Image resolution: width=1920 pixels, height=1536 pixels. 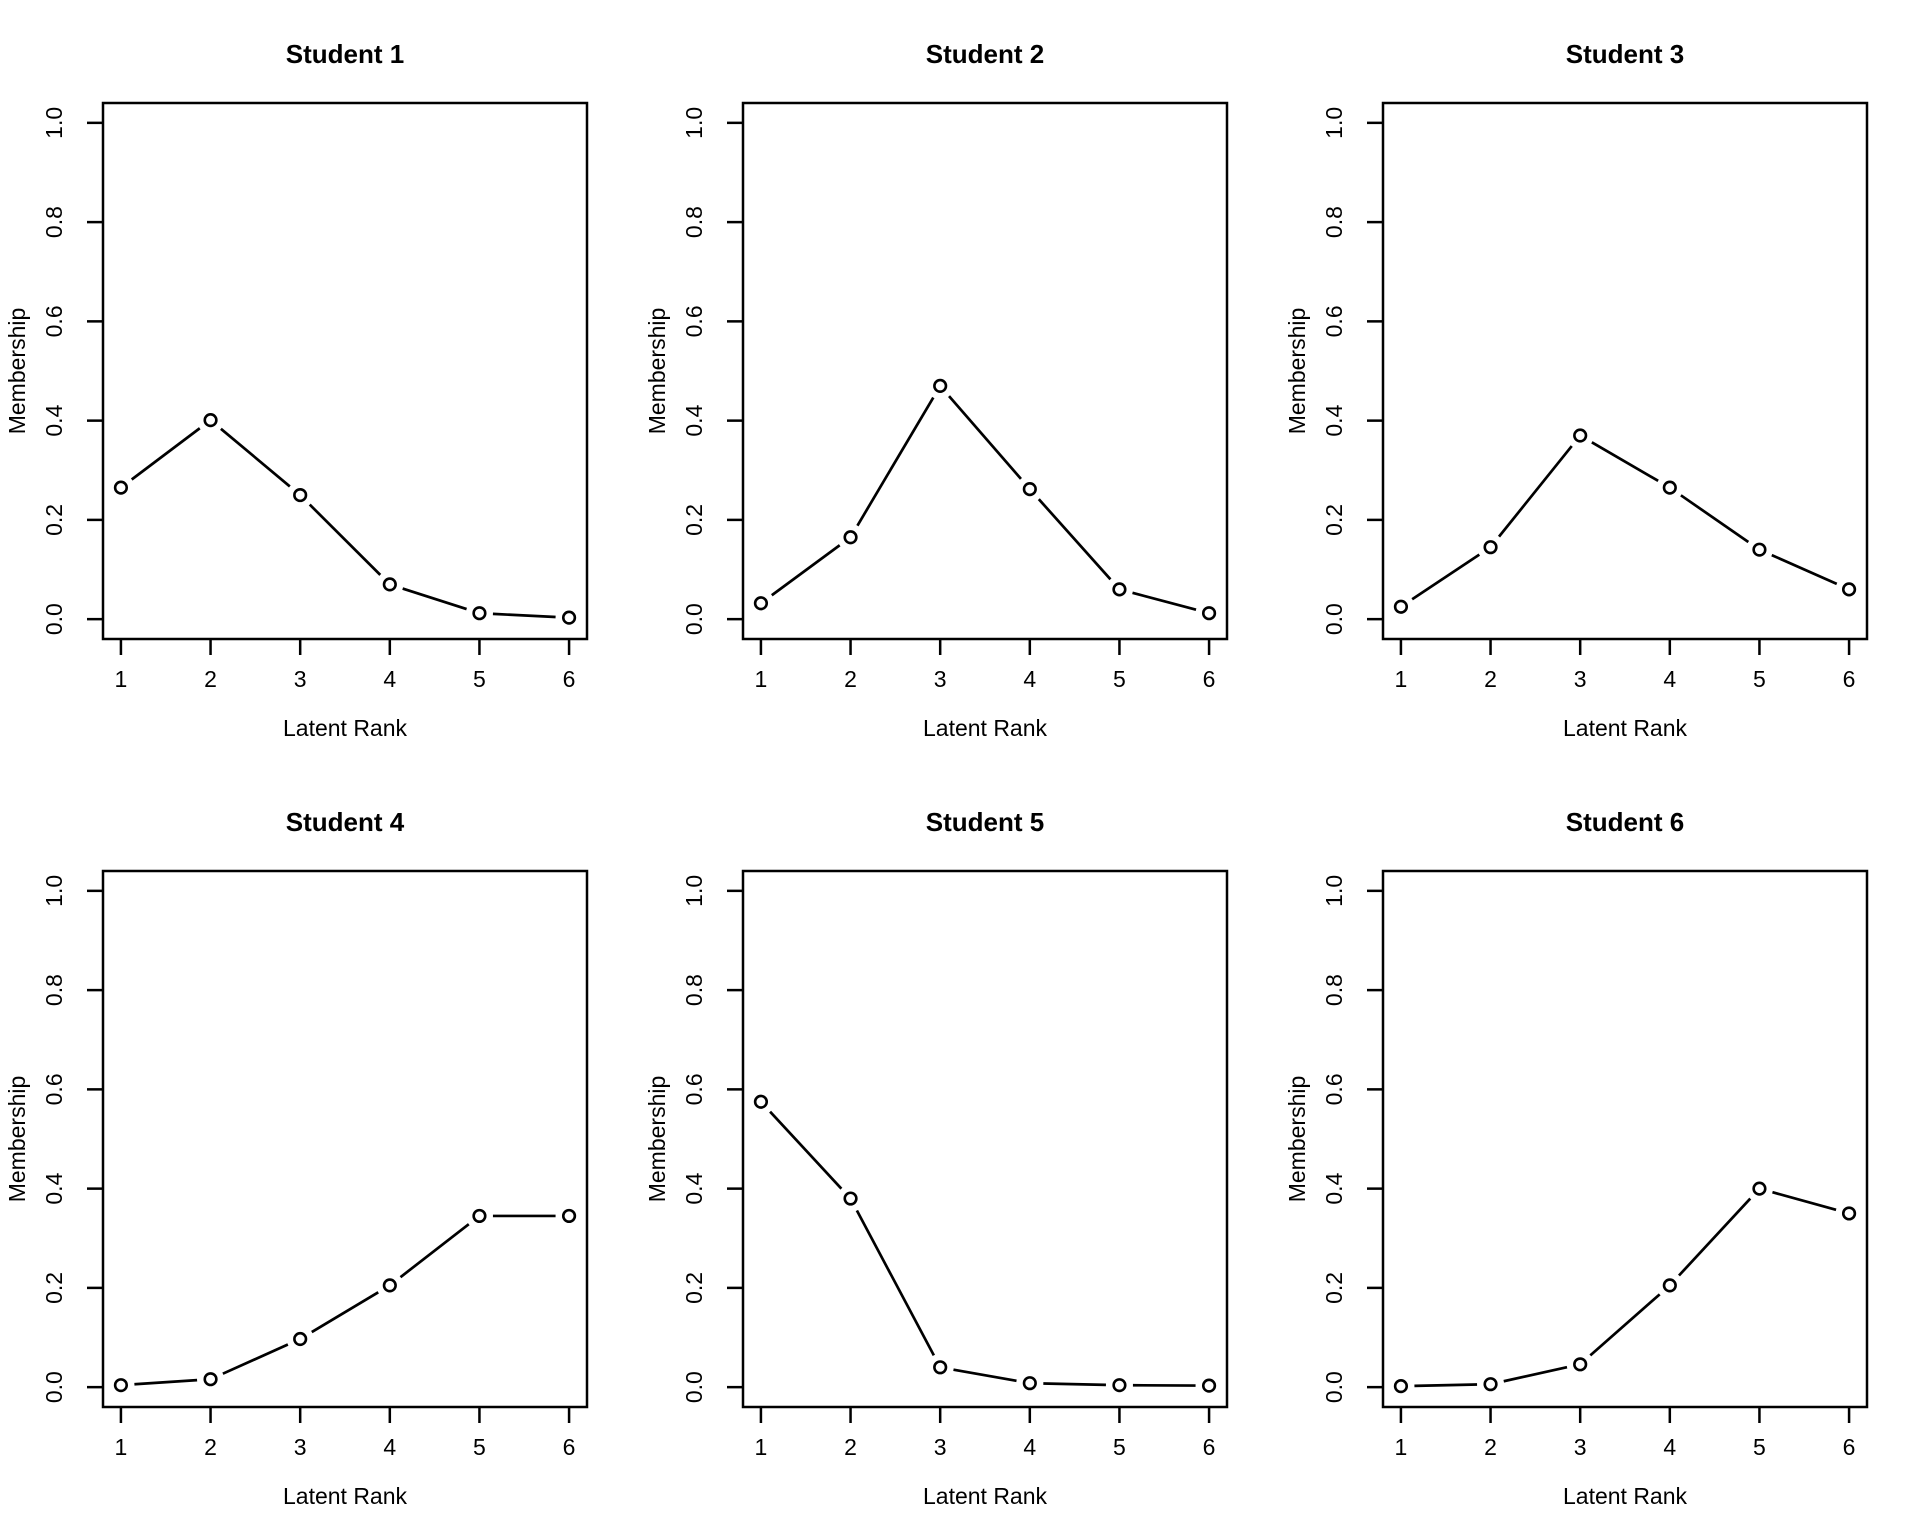 What do you see at coordinates (985, 54) in the screenshot?
I see `plot-title: Student 2` at bounding box center [985, 54].